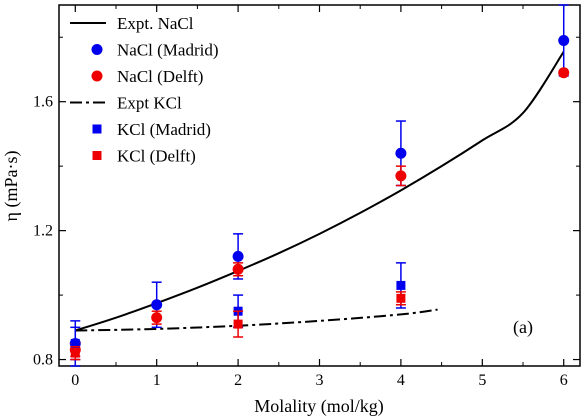 This screenshot has height=417, width=585. What do you see at coordinates (238, 380) in the screenshot?
I see `x-tick-label: 2` at bounding box center [238, 380].